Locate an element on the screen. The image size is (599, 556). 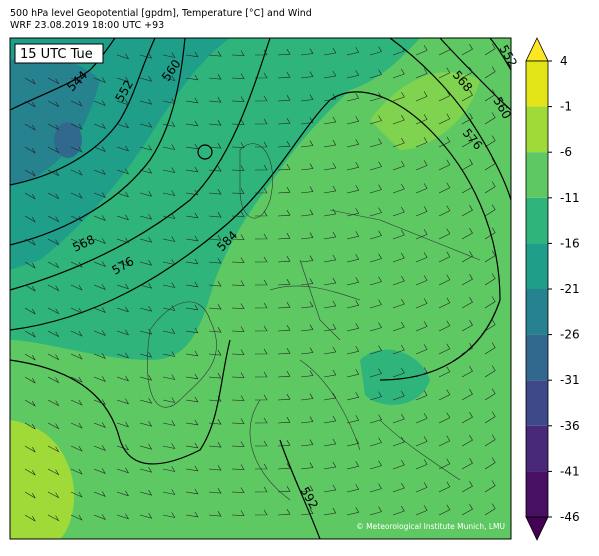
colorbar-band is located at coordinates (537, 312).